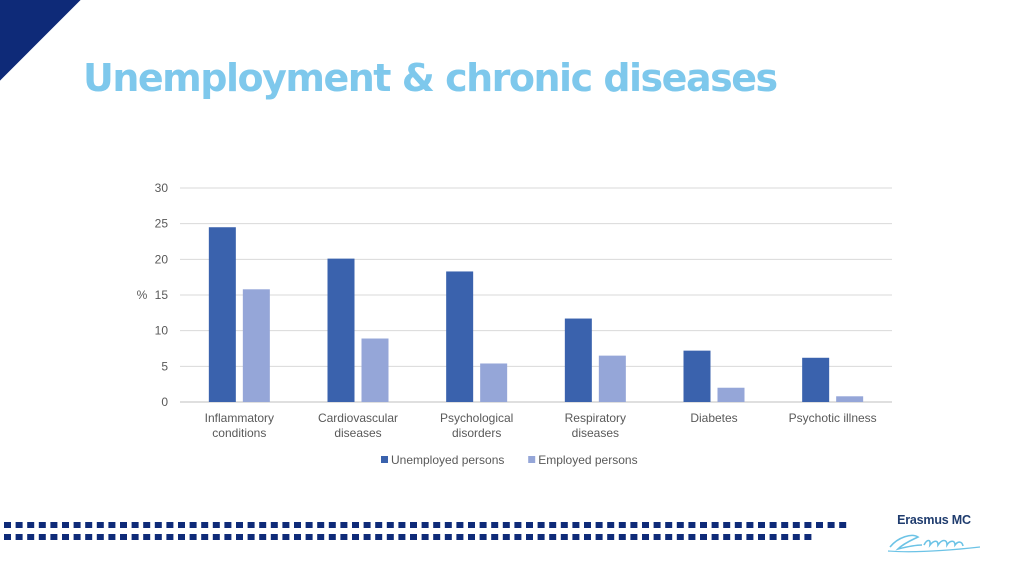 This screenshot has width=1024, height=576. Describe the element at coordinates (357, 433) in the screenshot. I see `x-tick-label: diseases` at that location.